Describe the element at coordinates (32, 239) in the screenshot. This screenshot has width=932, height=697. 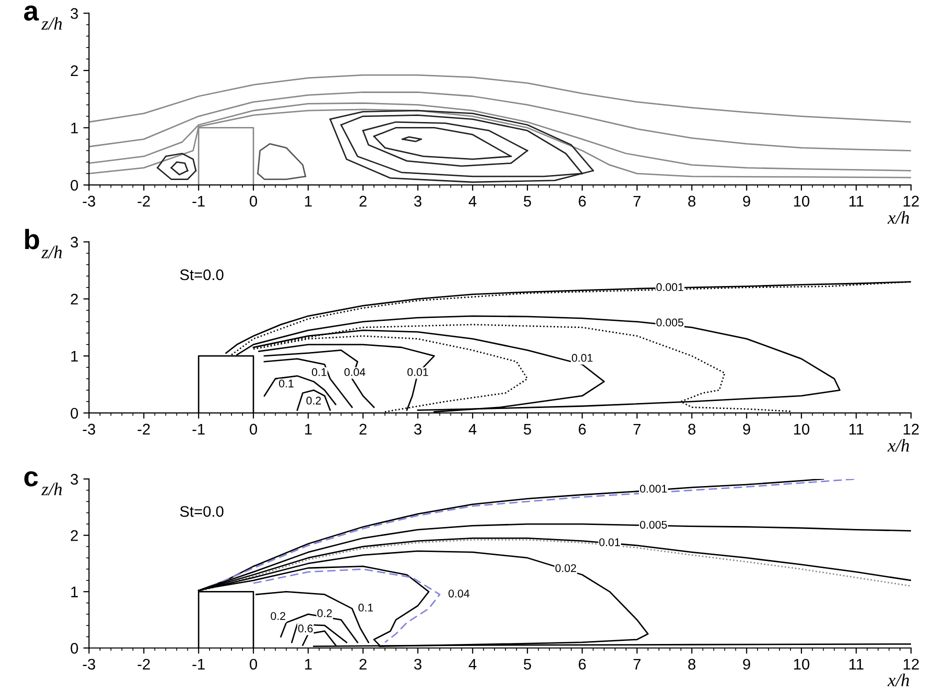
I see `chart-title: b` at that location.